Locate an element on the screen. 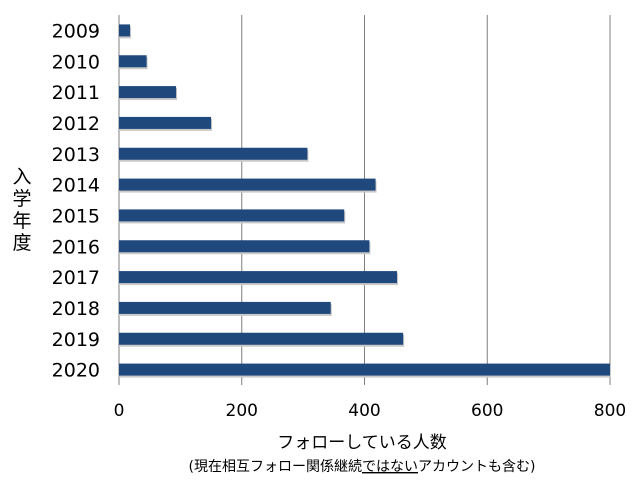 The image size is (640, 480). y-tick-2012: 2012 is located at coordinates (76, 124).